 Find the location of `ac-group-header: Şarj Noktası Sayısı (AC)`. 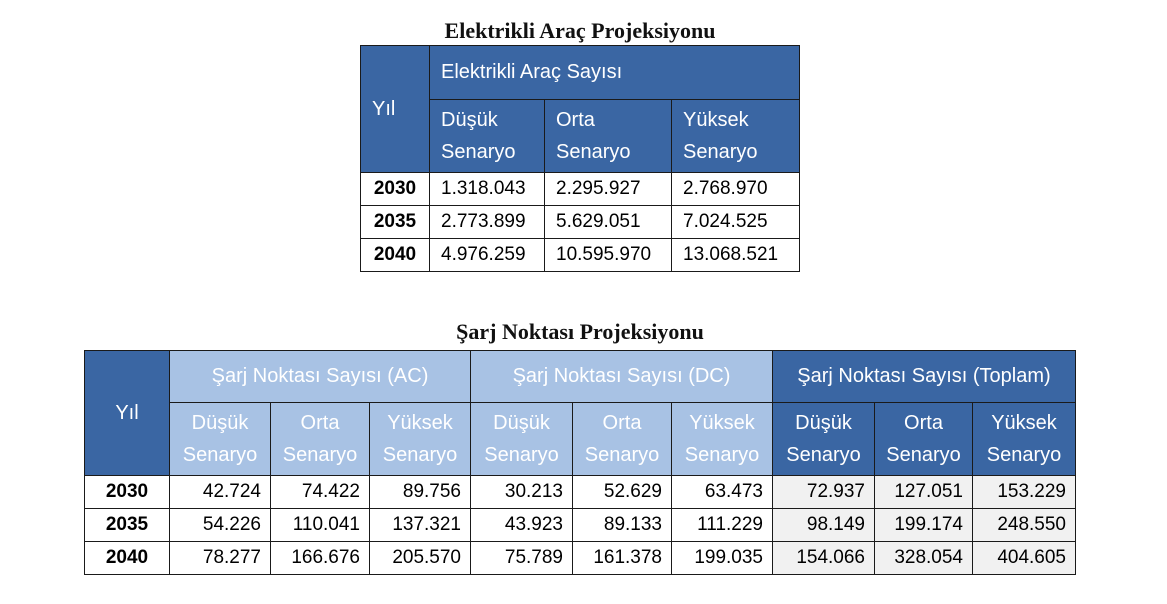

ac-group-header: Şarj Noktası Sayısı (AC) is located at coordinates (320, 376).